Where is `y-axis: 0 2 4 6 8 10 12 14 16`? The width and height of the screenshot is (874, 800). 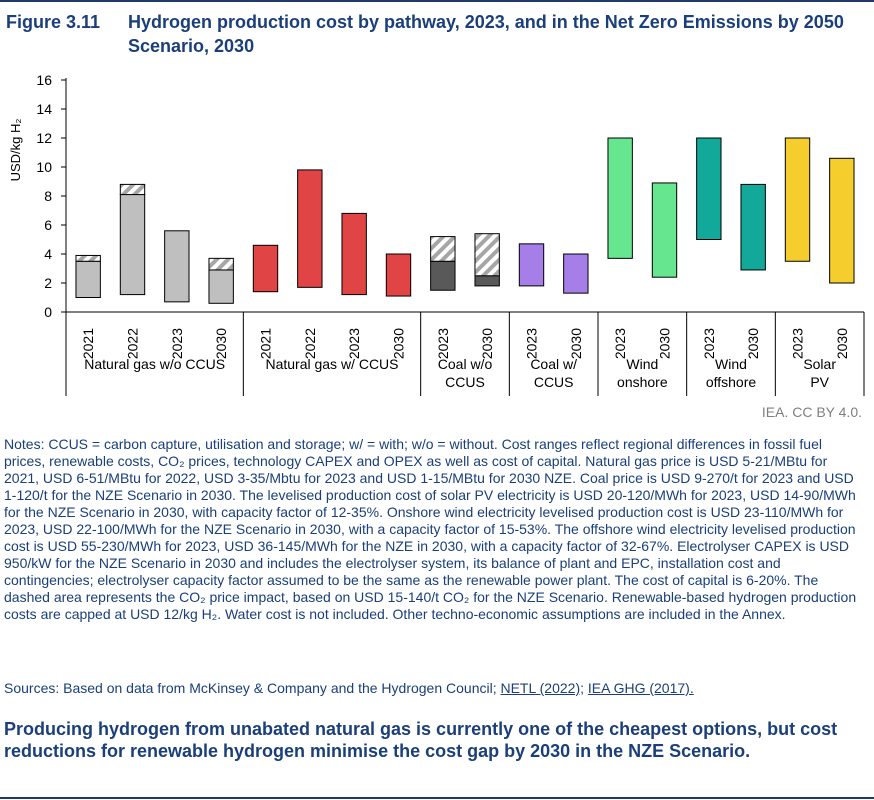 y-axis: 0 2 4 6 8 10 12 14 16 is located at coordinates (51, 196).